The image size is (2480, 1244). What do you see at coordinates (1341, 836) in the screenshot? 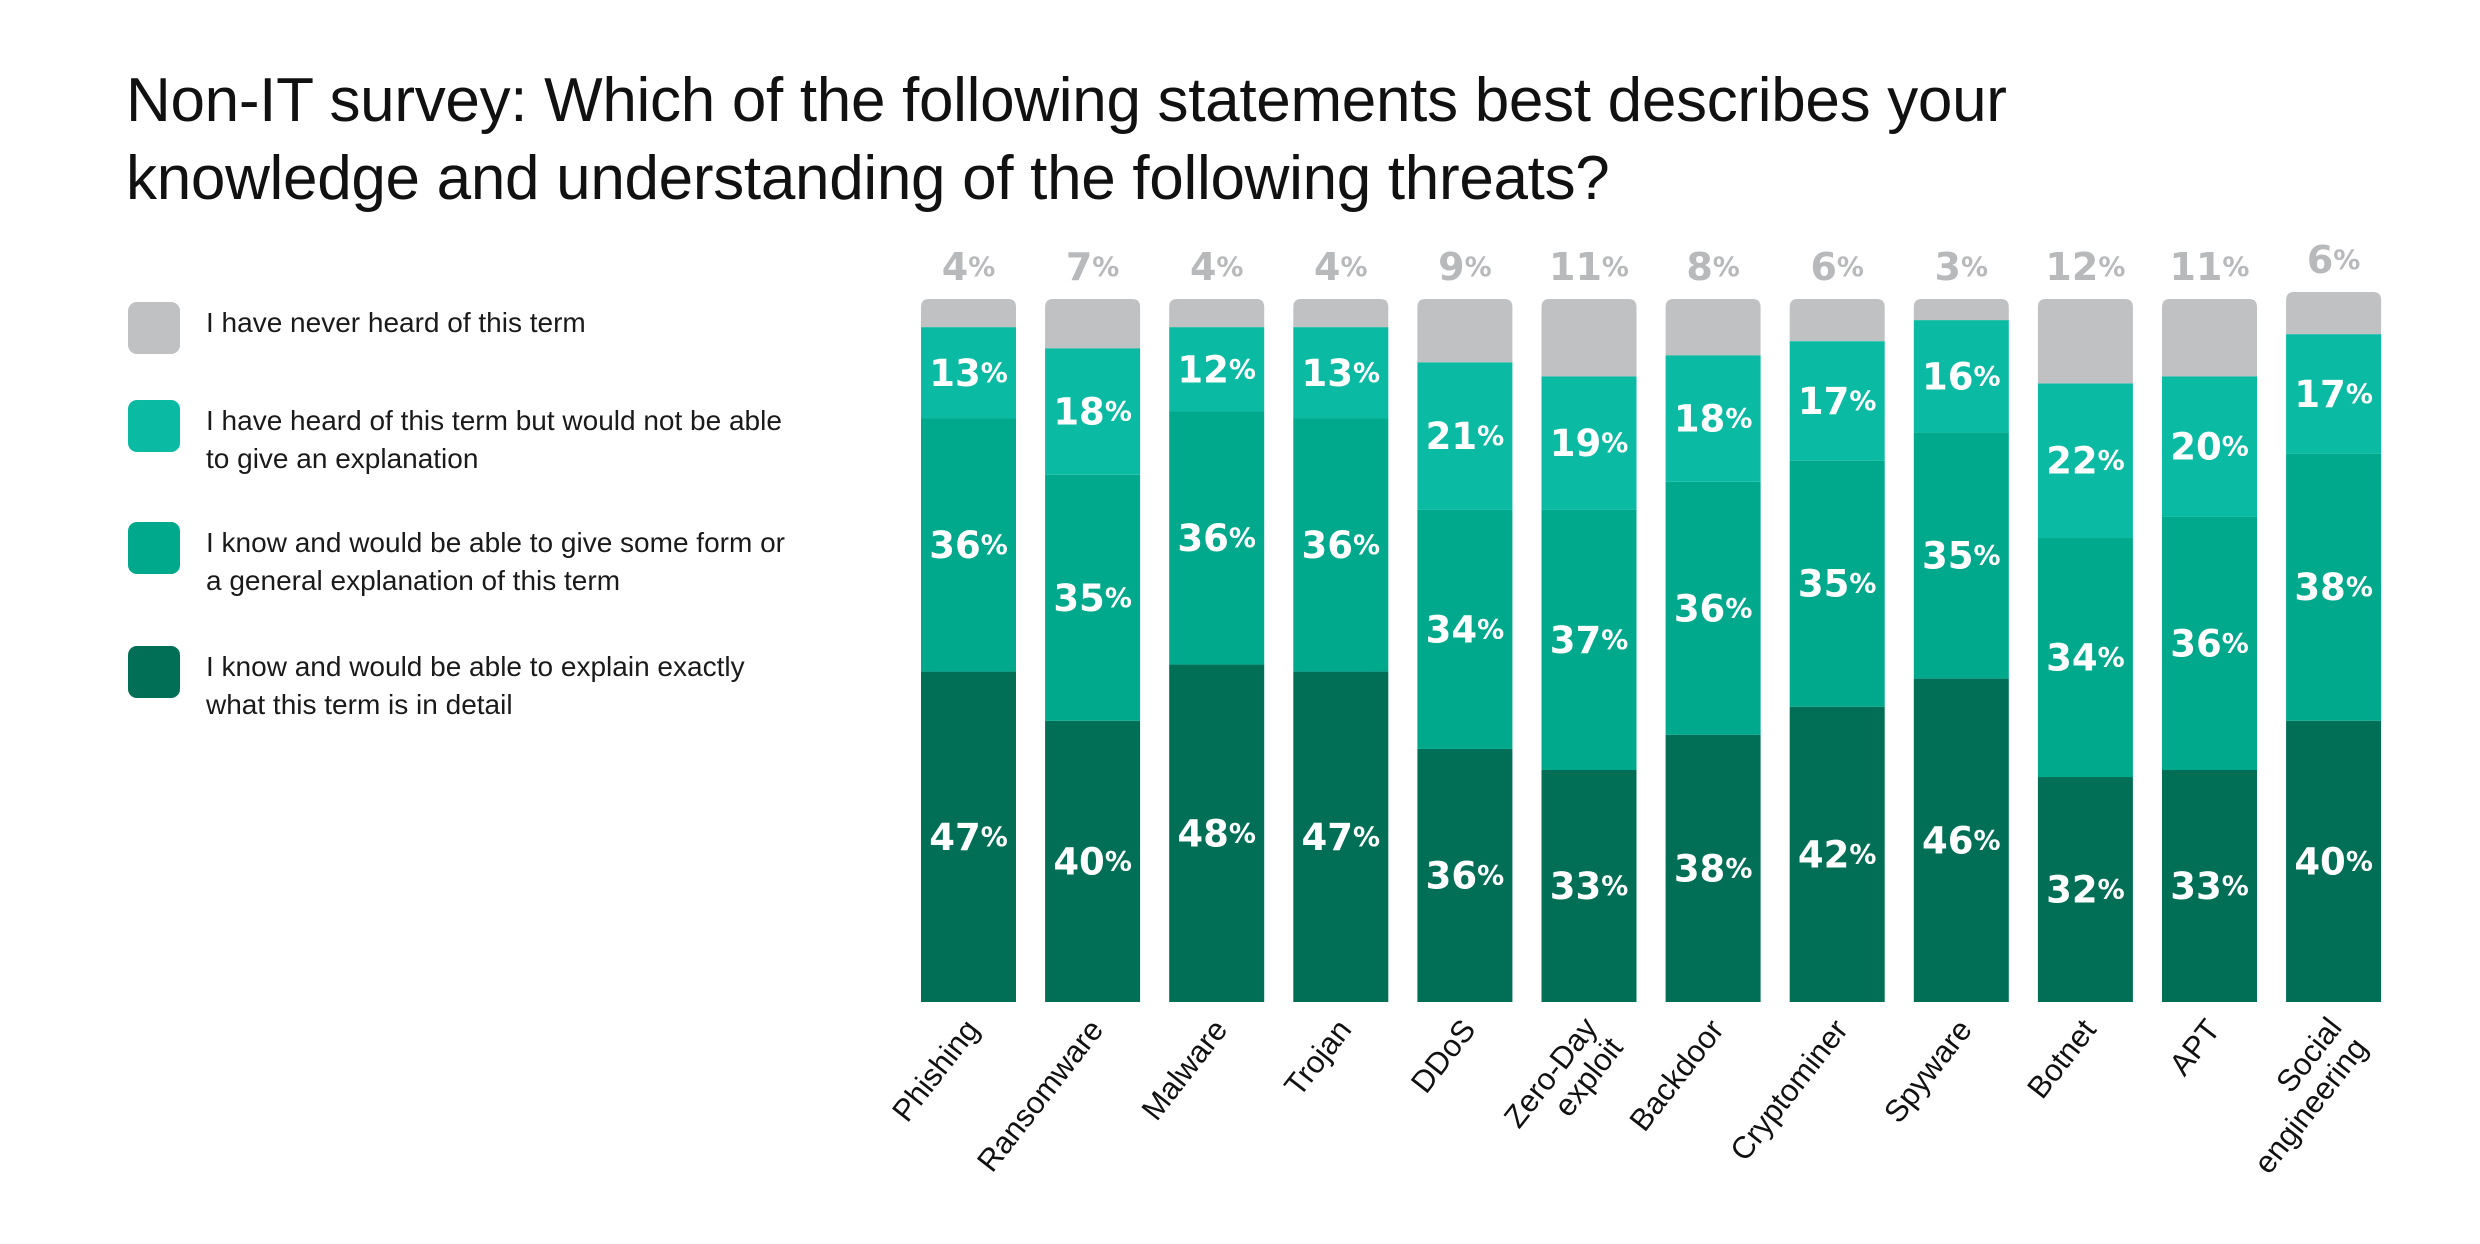
I see `bar-segment-trojan-detail` at bounding box center [1341, 836].